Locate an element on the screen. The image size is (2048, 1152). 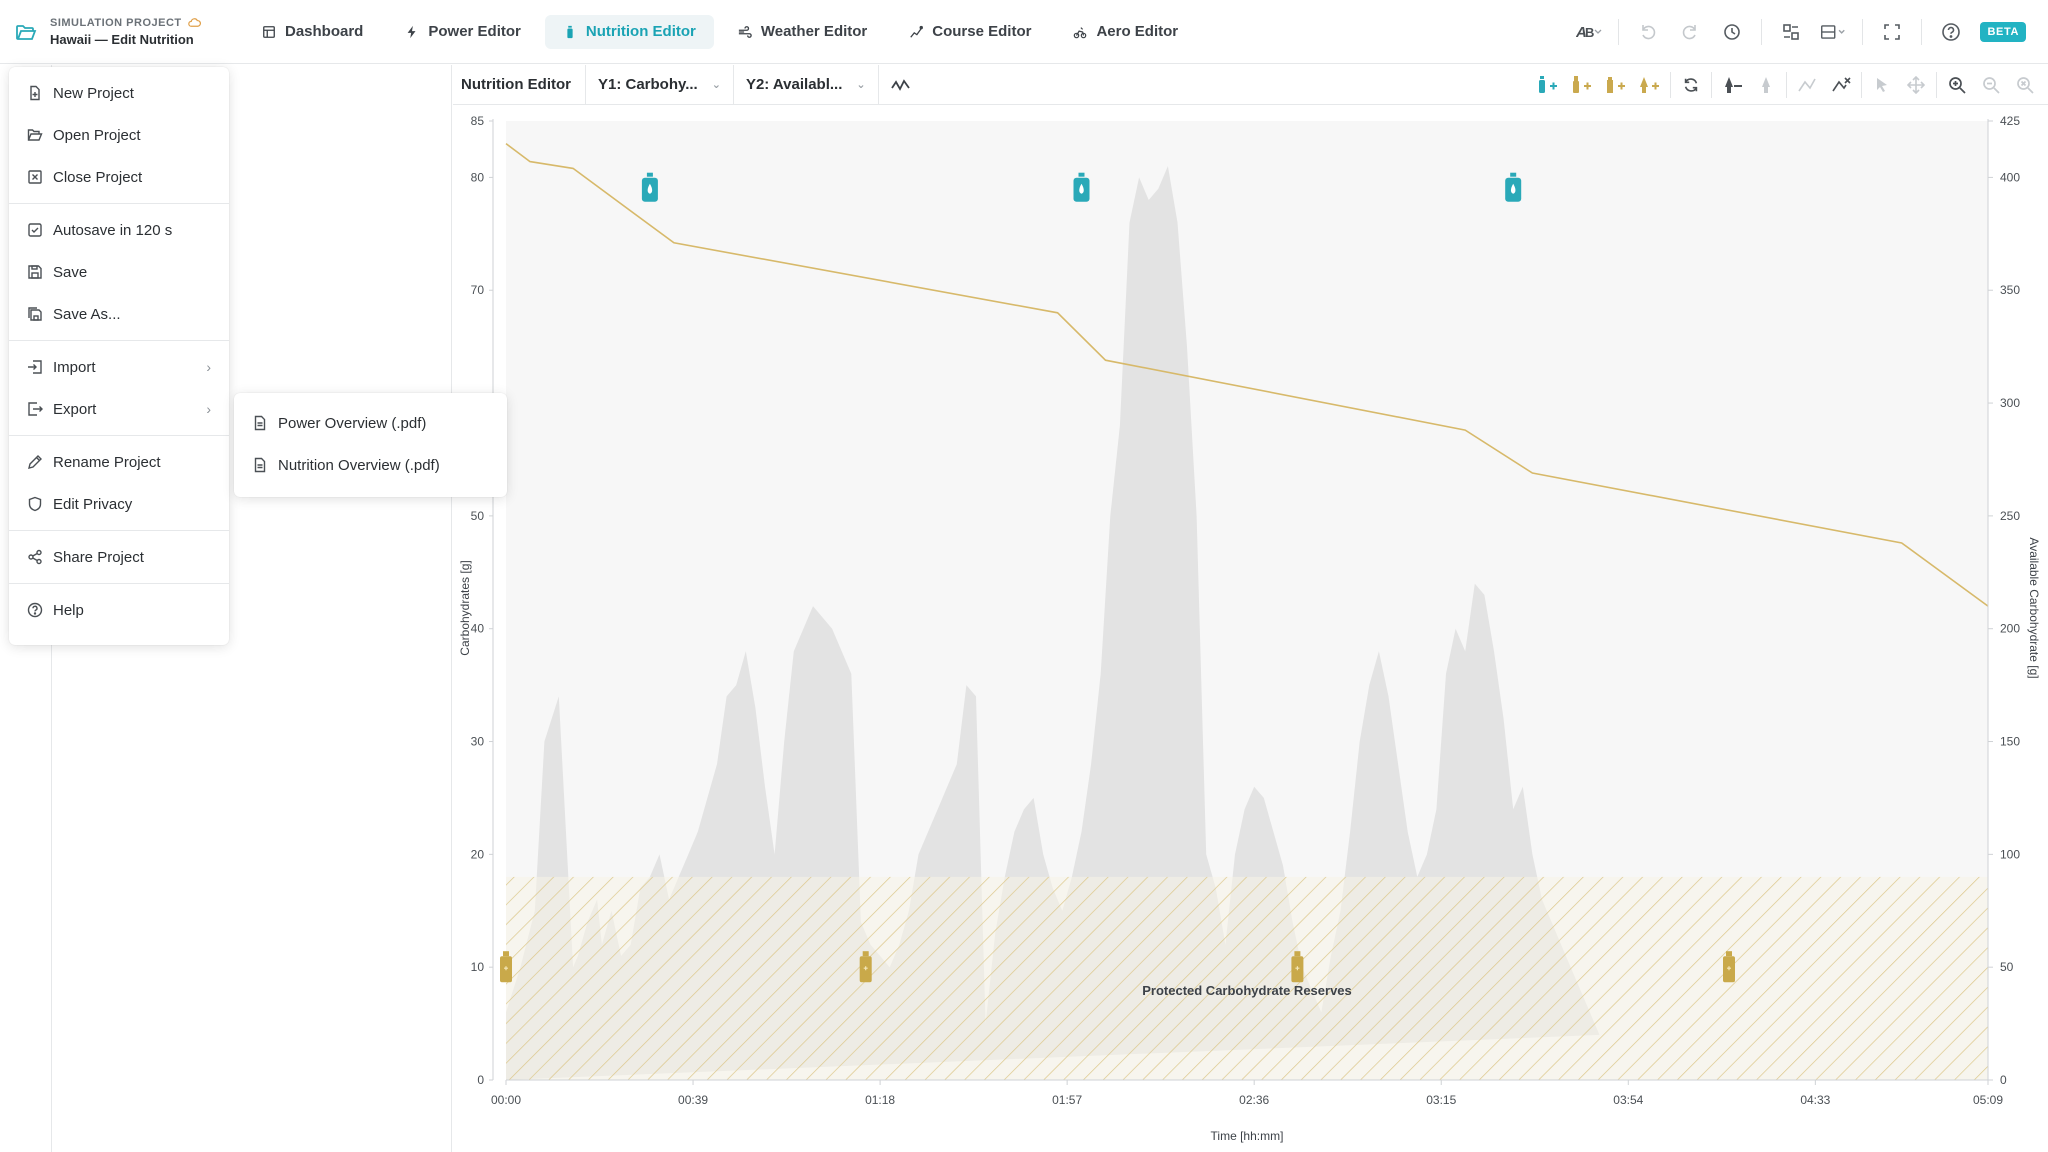
compare-button is located at coordinates (1791, 32).